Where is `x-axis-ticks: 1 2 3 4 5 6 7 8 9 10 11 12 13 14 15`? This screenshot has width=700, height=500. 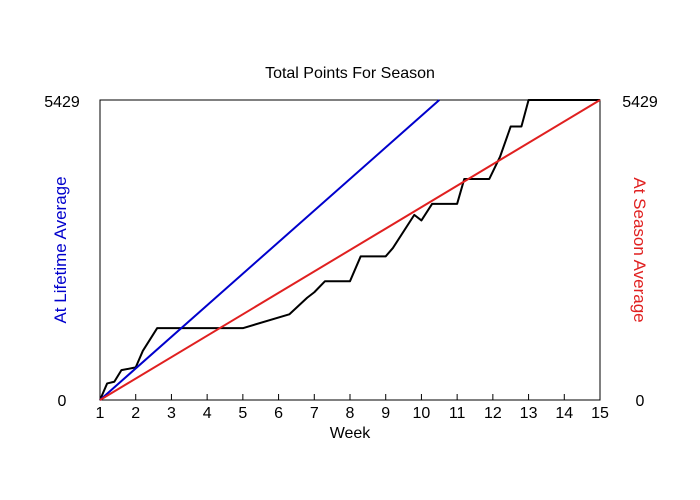 x-axis-ticks: 1 2 3 4 5 6 7 8 9 10 11 12 13 14 15 is located at coordinates (352, 408).